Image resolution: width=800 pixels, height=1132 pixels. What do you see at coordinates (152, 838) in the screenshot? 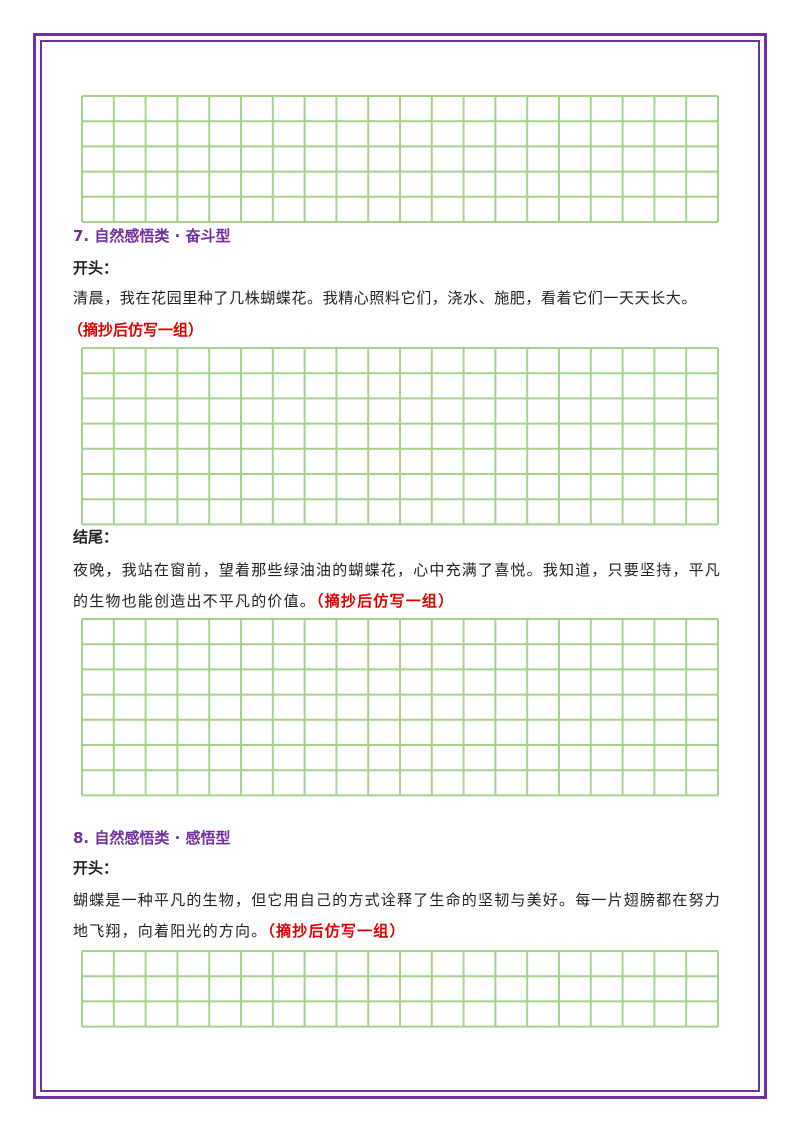
I see `section-heading: 8. 自然感悟类 · 感悟型` at bounding box center [152, 838].